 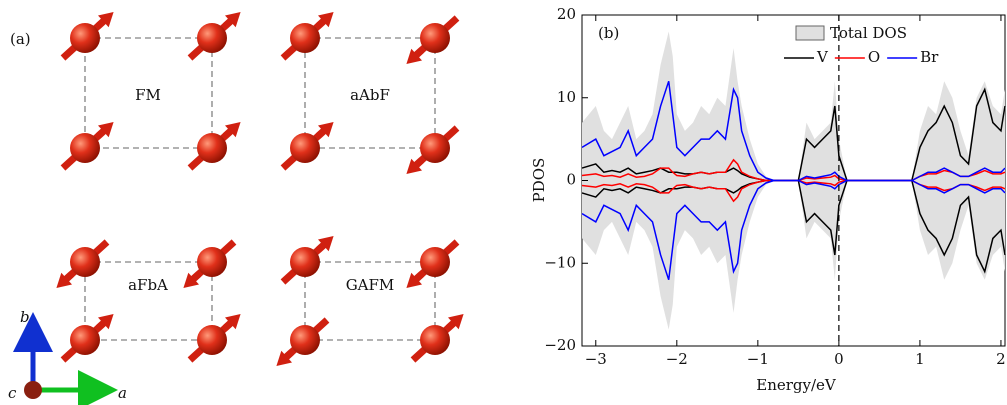 What do you see at coordinates (920, 359) in the screenshot?
I see `x-tick-label: 1` at bounding box center [920, 359].